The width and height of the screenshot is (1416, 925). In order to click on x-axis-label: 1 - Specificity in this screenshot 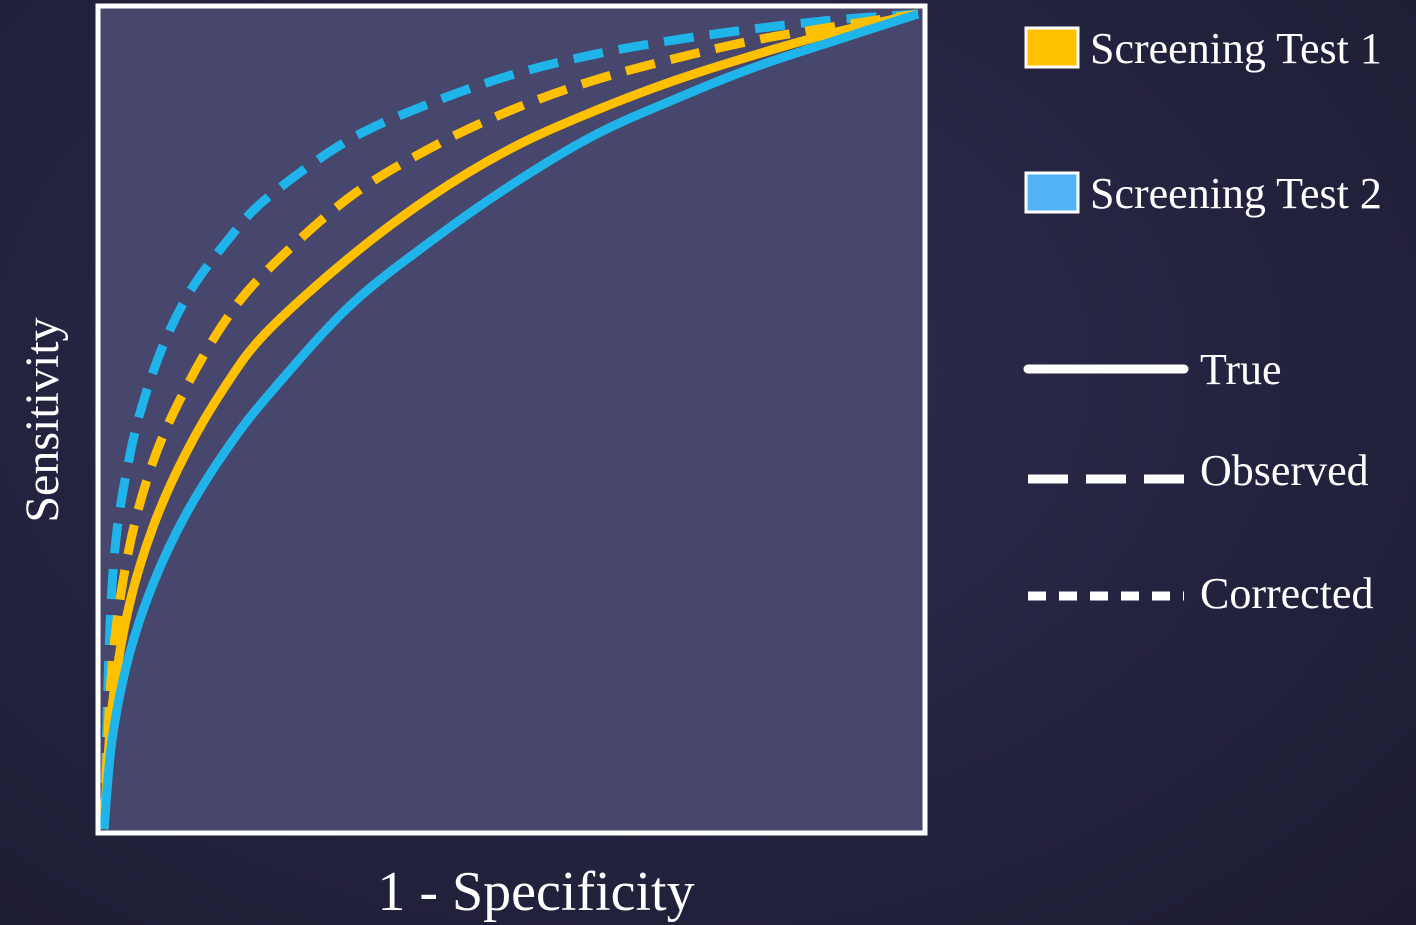, I will do `click(535, 892)`.